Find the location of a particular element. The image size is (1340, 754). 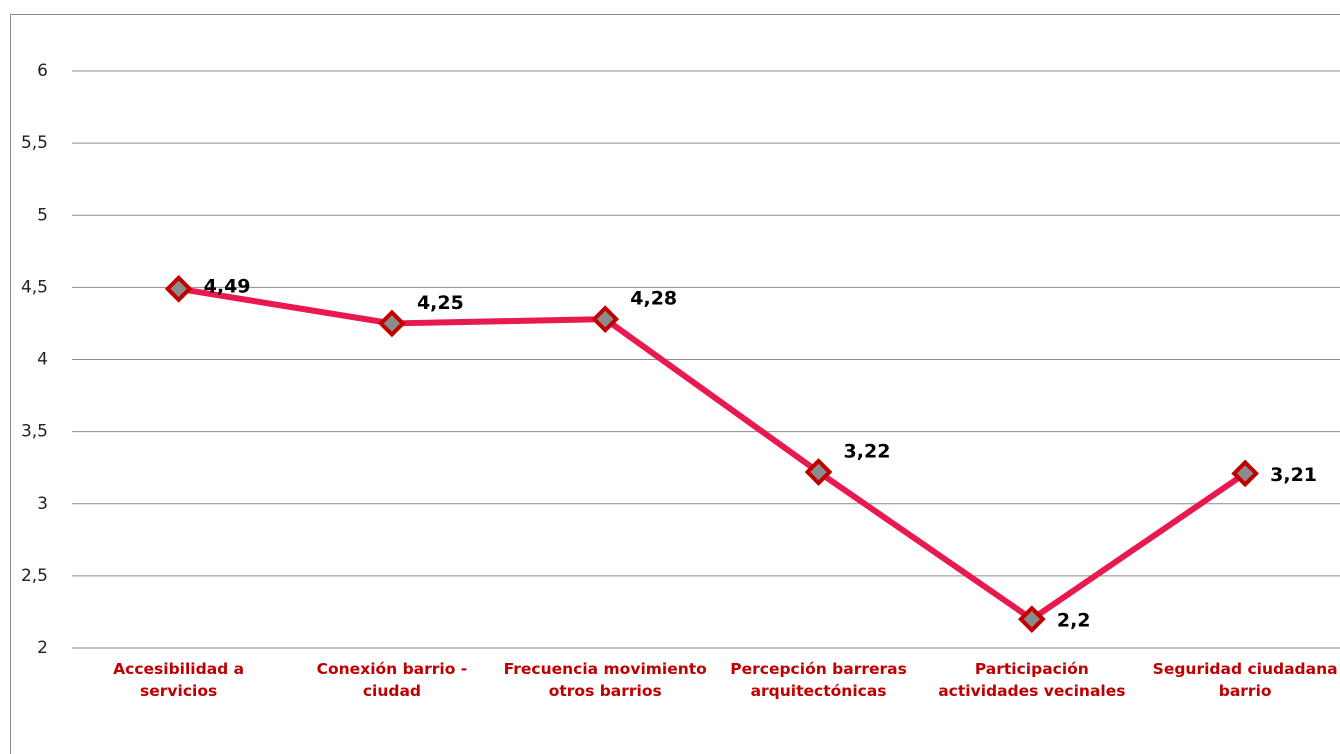

y-tick-label: 2,5 is located at coordinates (34, 576).